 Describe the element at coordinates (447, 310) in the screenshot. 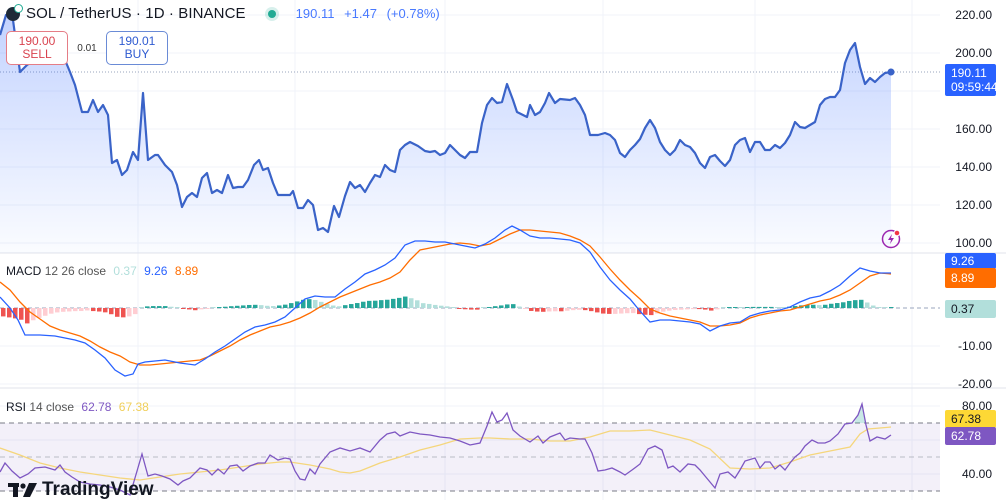

I see `macd-histogram` at that location.